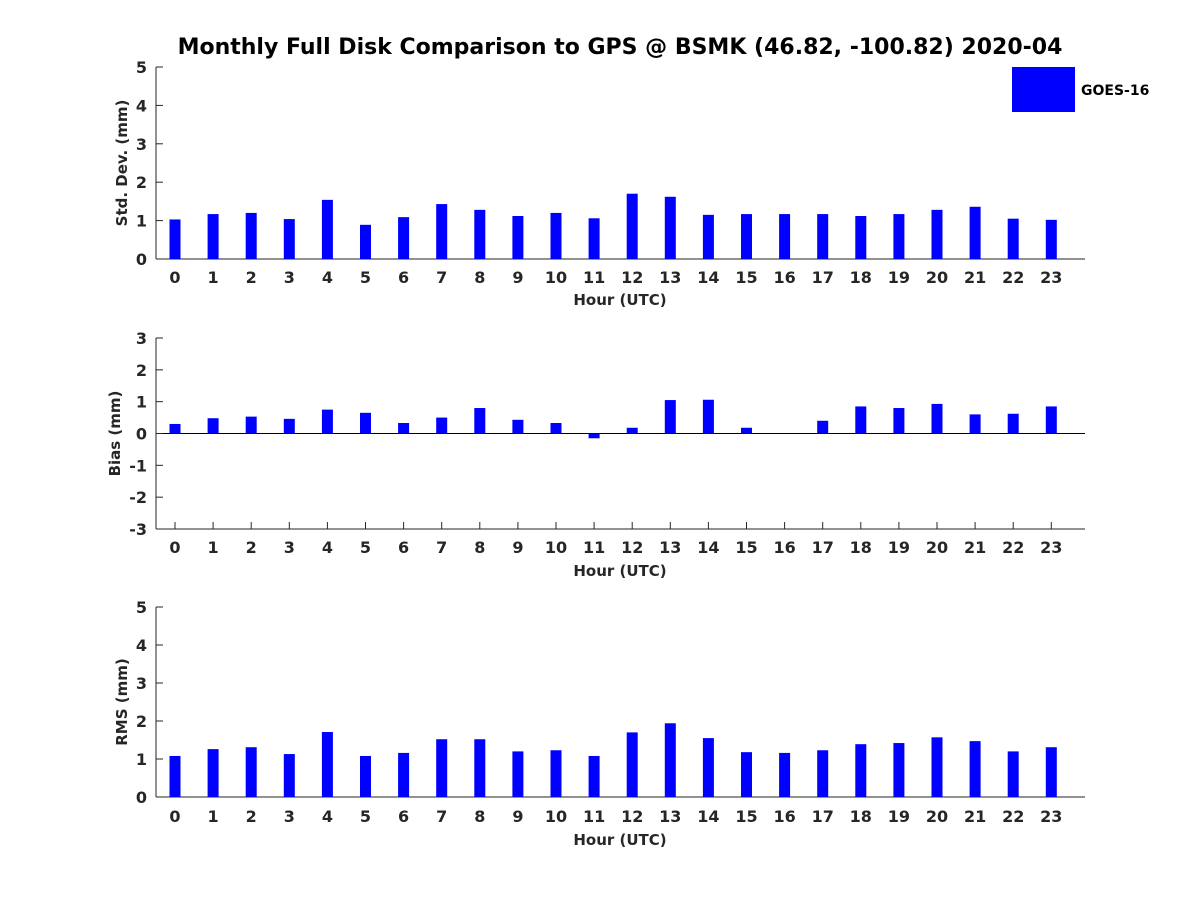  Describe the element at coordinates (365, 277) in the screenshot. I see `std-dev-x-tick-label: 5` at that location.